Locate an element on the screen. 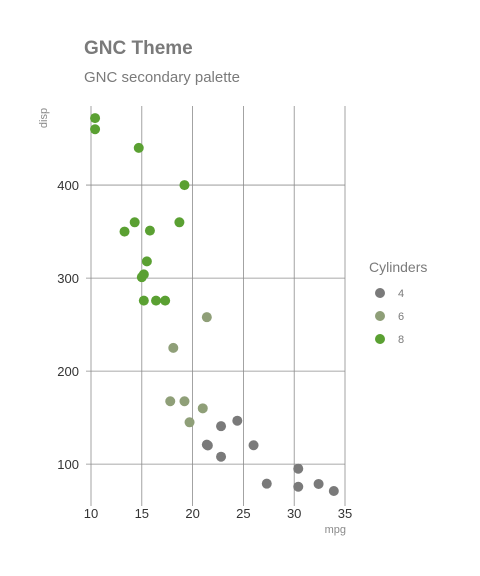 The height and width of the screenshot is (576, 480). chart-subtitle: GNC secondary palette is located at coordinates (162, 77).